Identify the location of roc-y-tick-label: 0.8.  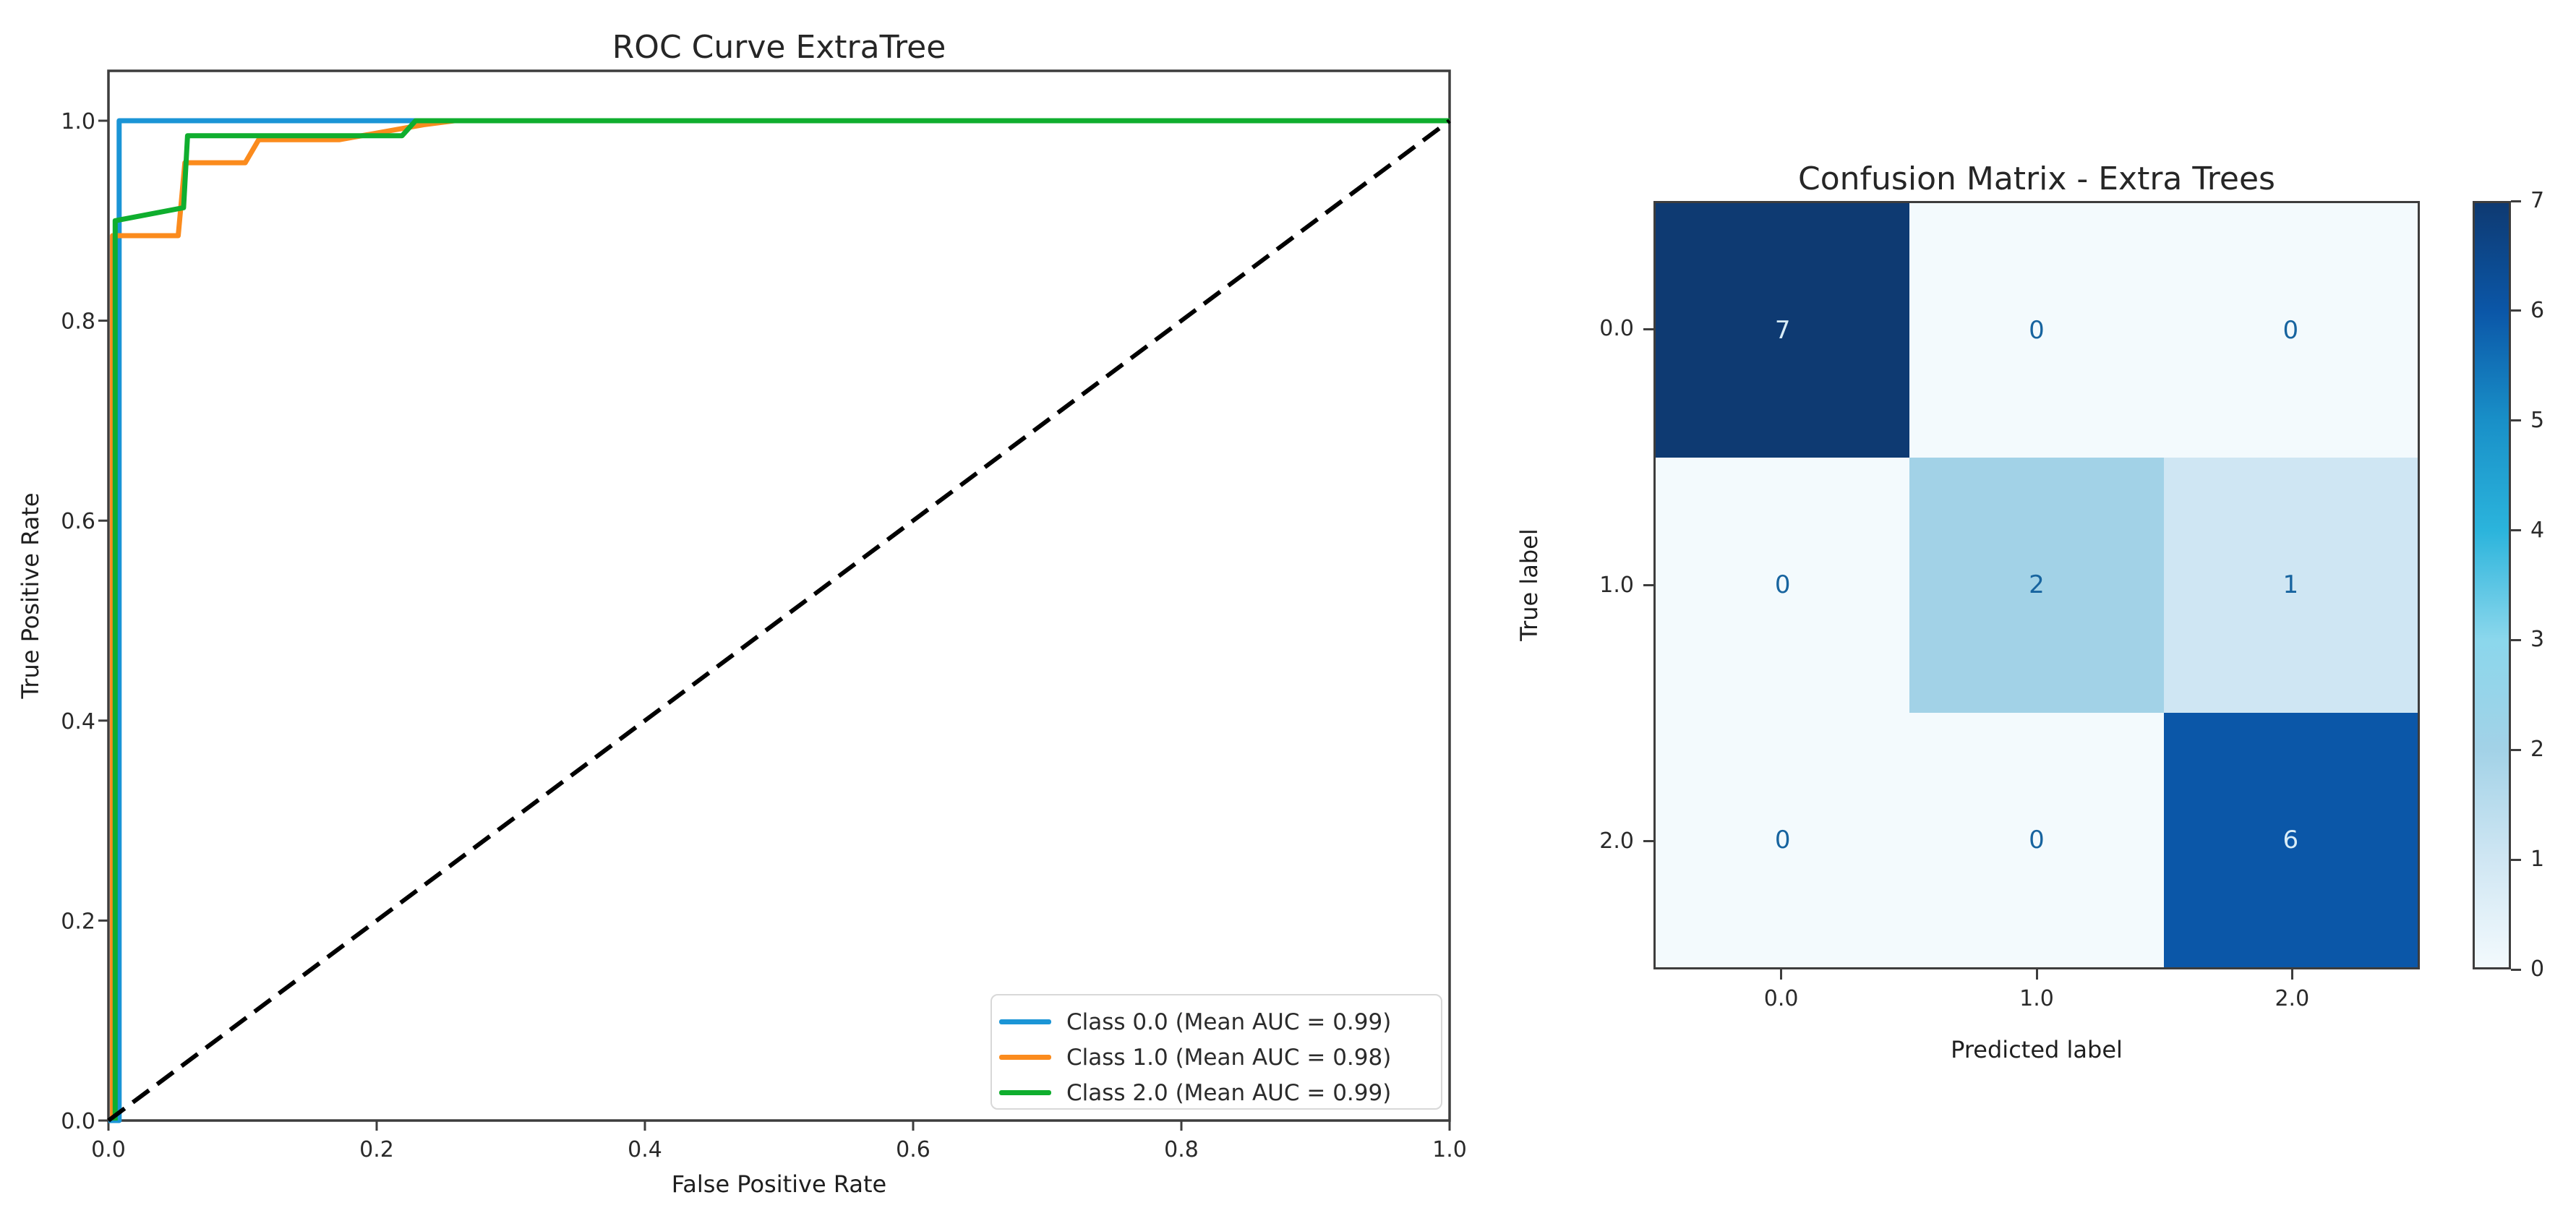
(78, 322).